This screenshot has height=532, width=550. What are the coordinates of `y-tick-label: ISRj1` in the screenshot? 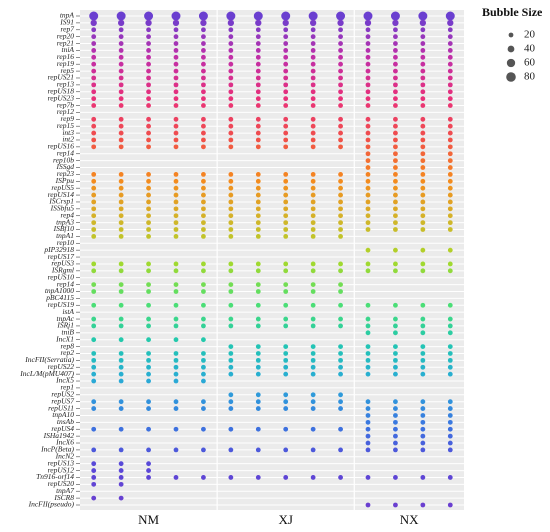 It's located at (65, 325).